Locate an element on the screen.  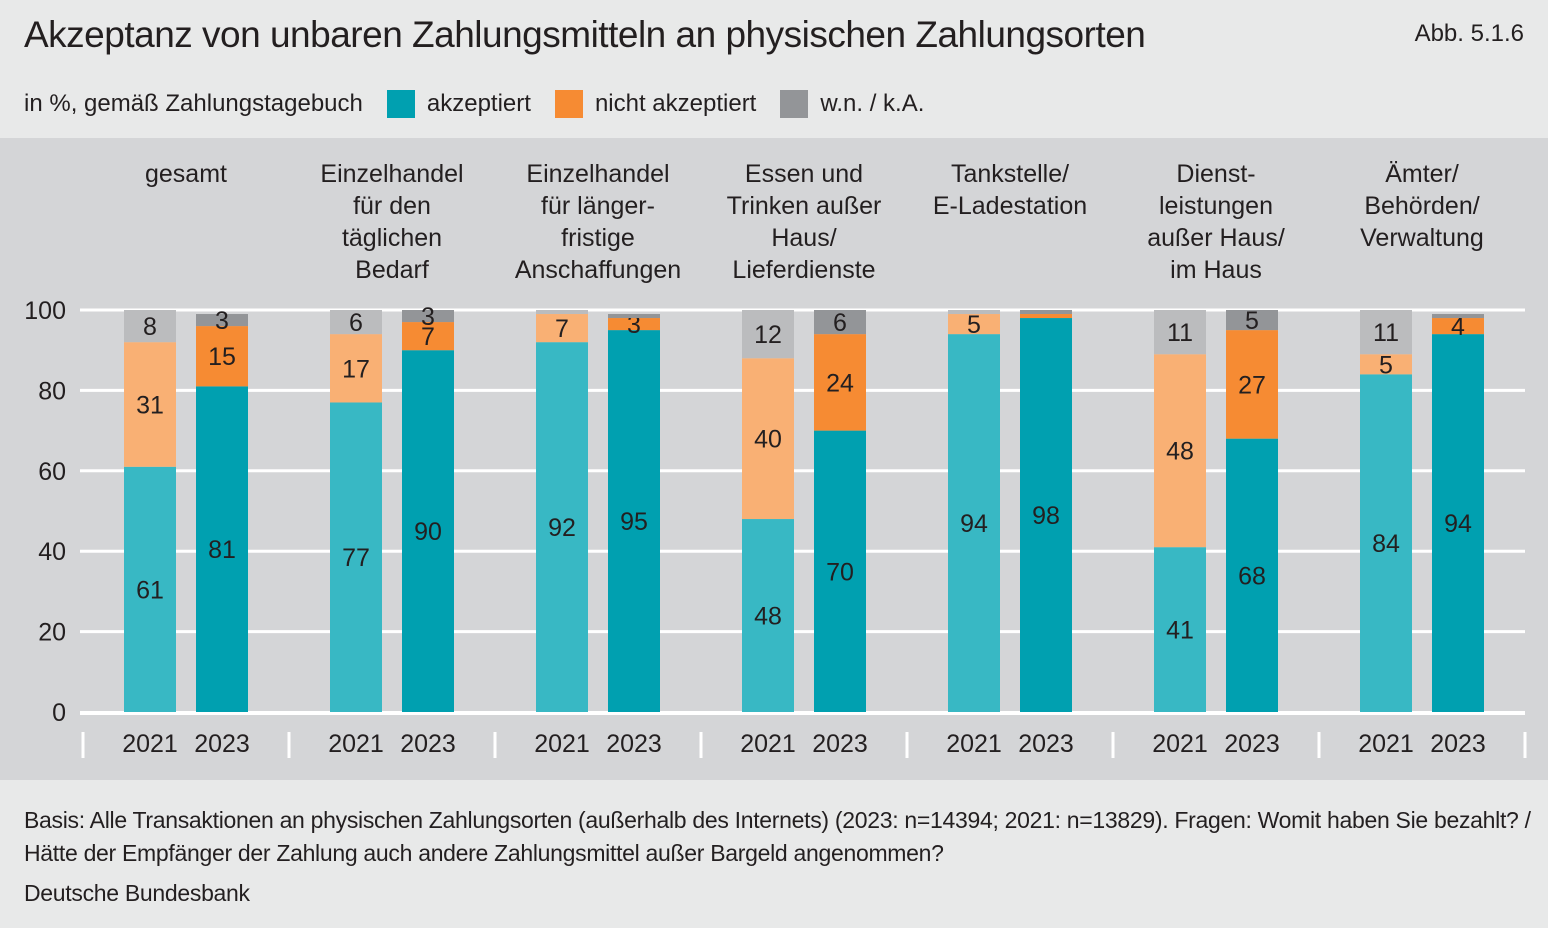
y-tick-label: 60 is located at coordinates (52, 472).